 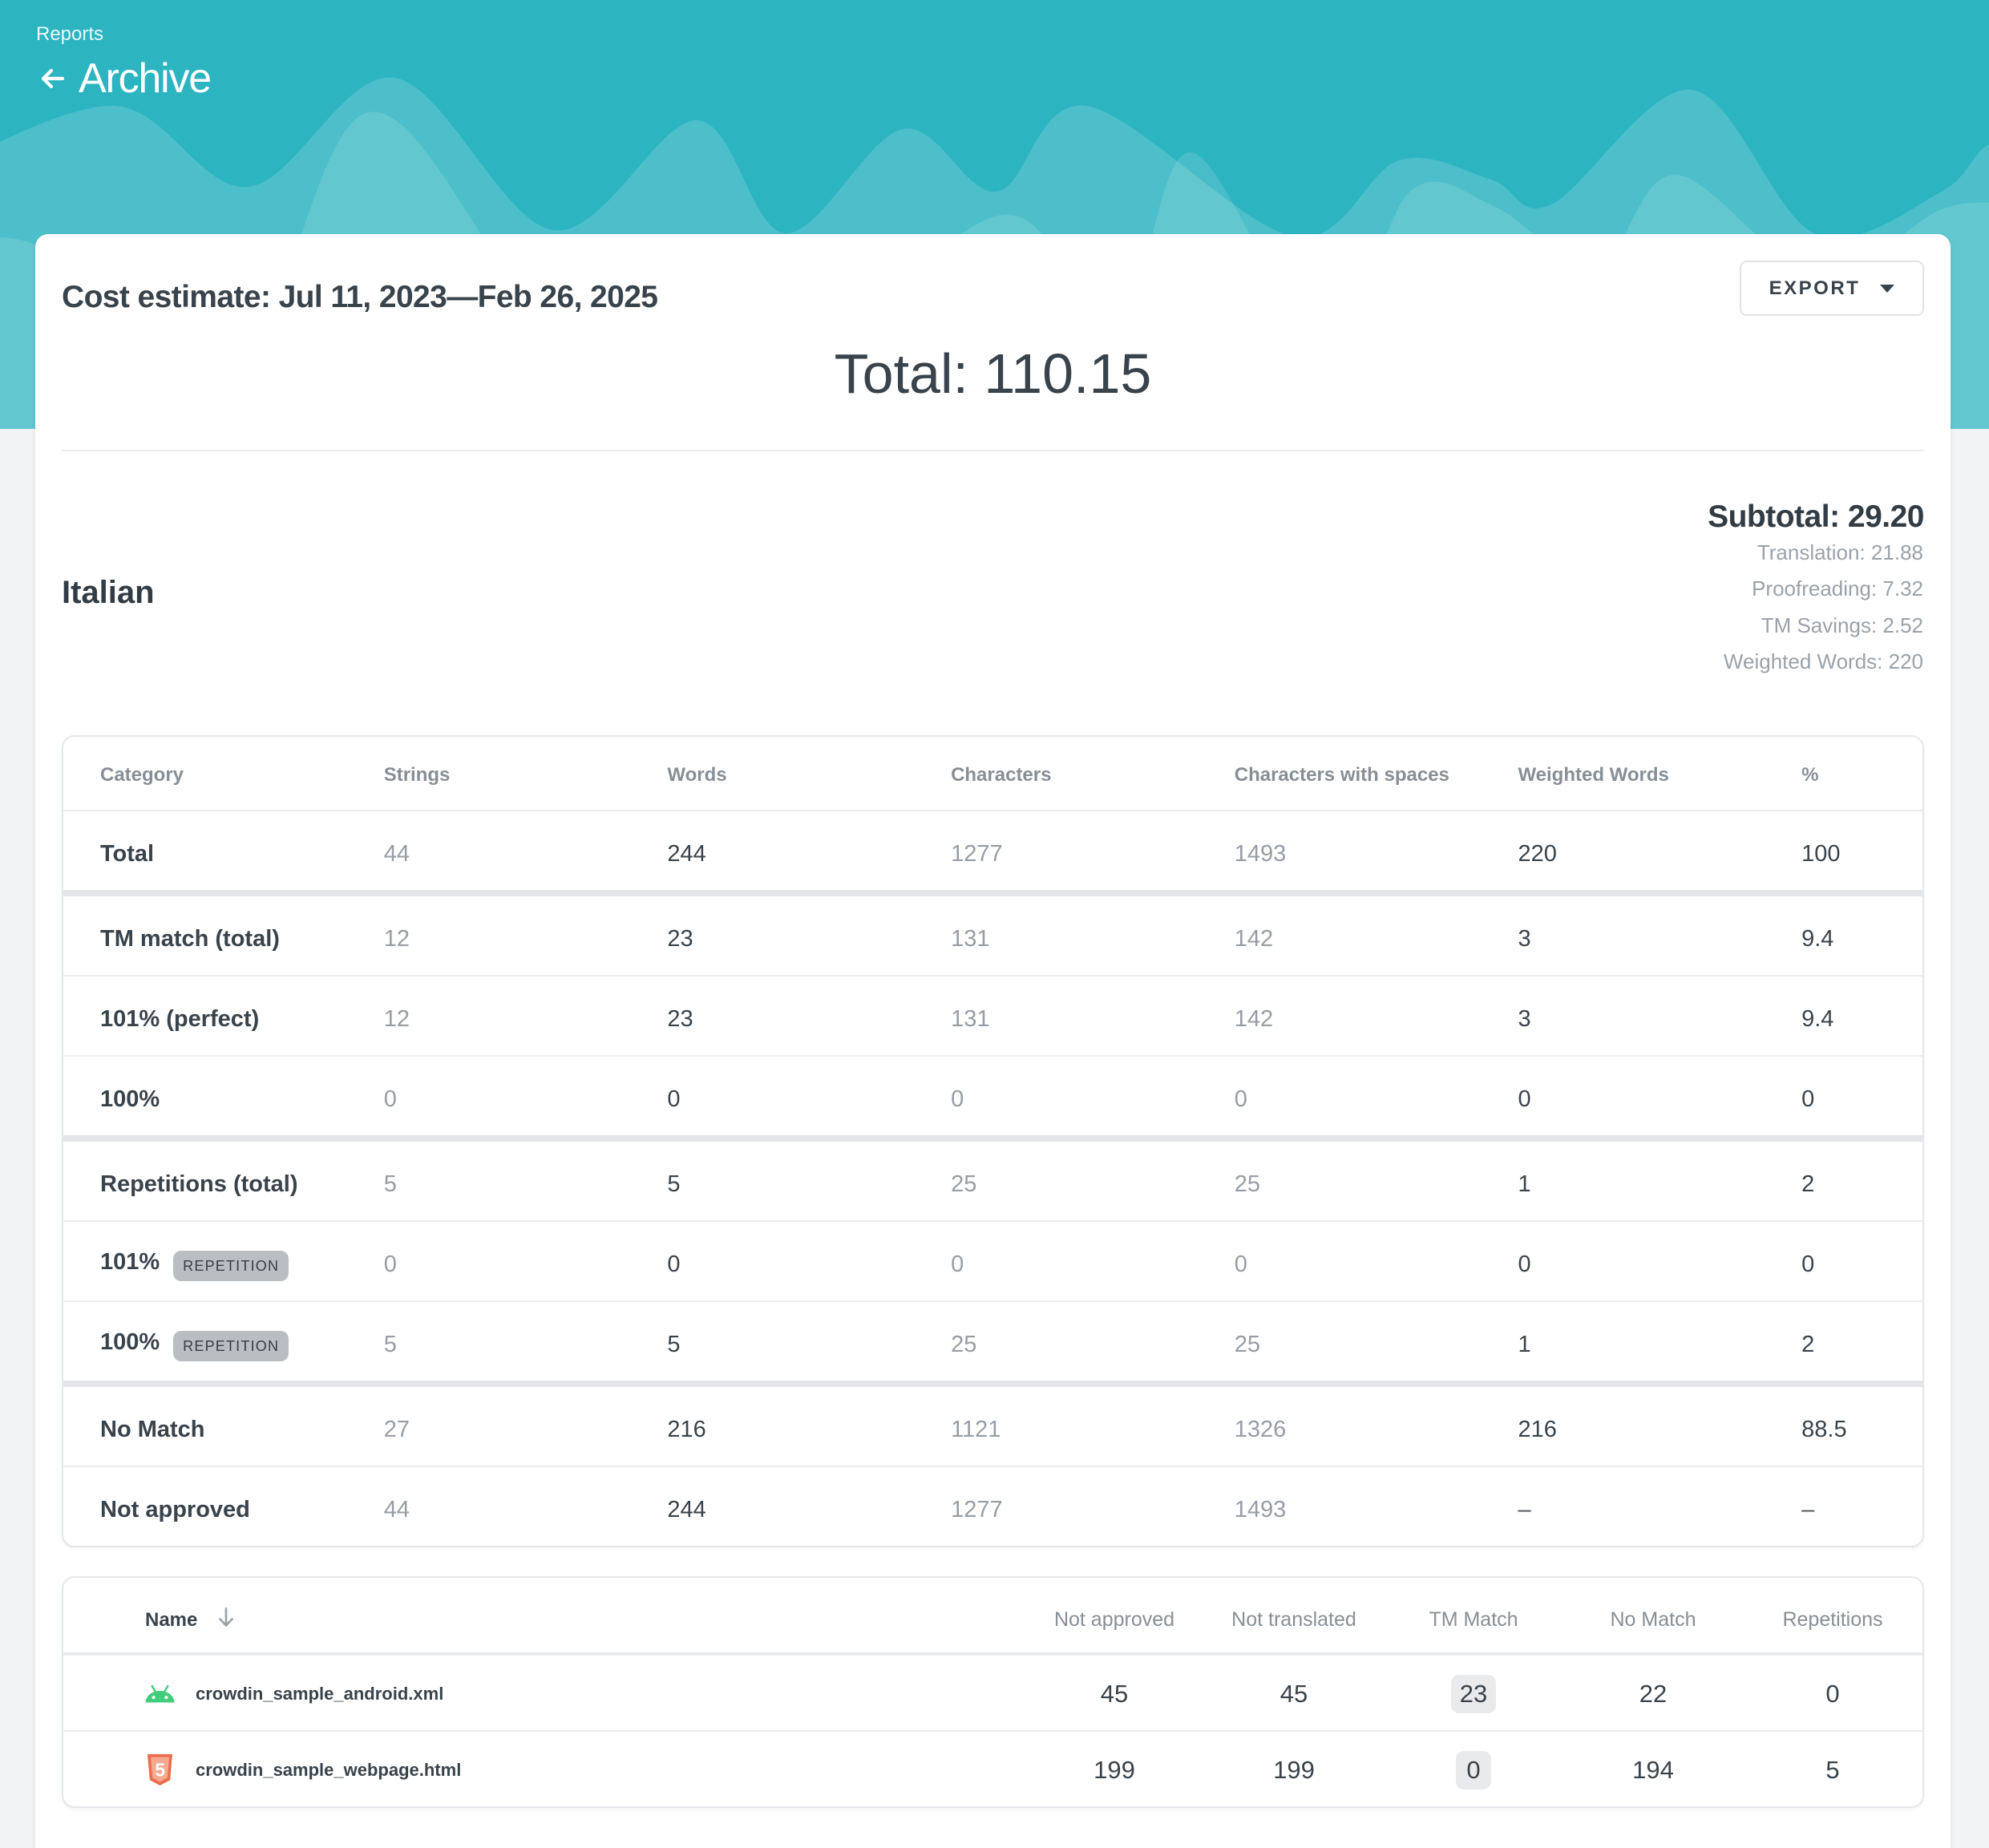 What do you see at coordinates (160, 1770) in the screenshot?
I see `svg-text: 5` at bounding box center [160, 1770].